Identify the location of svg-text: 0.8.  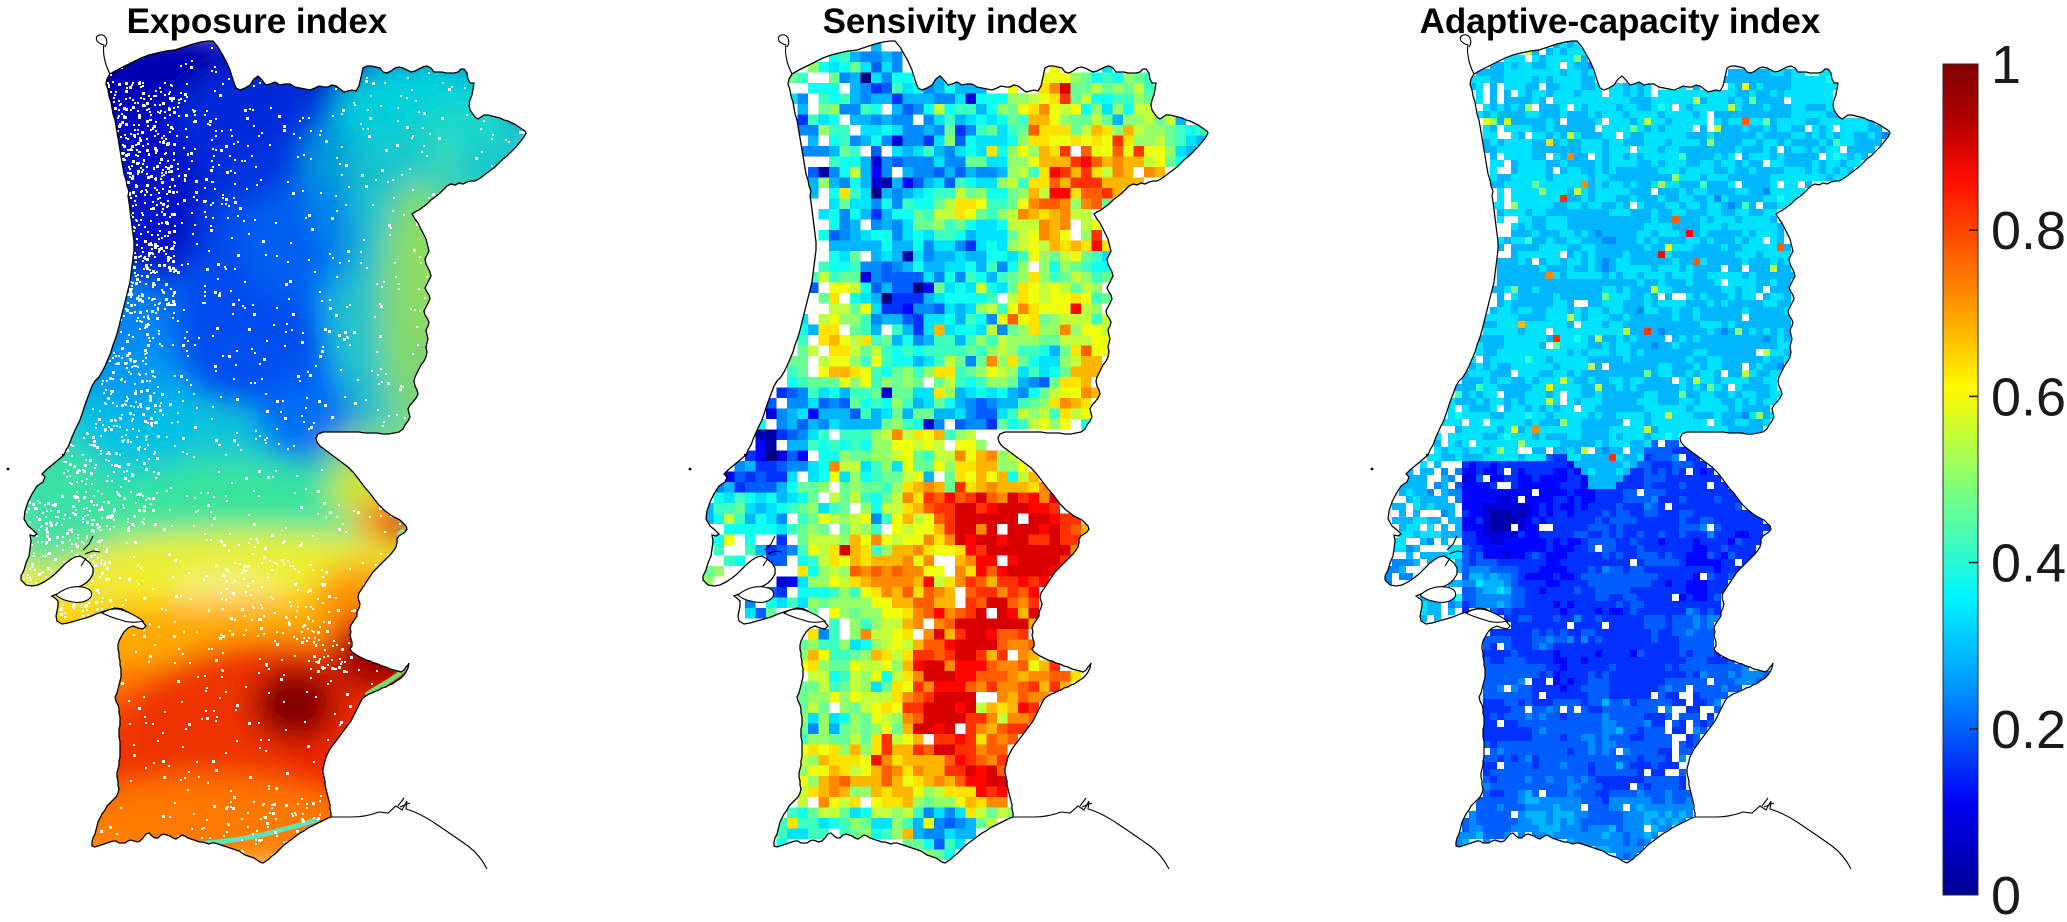
(2028, 231).